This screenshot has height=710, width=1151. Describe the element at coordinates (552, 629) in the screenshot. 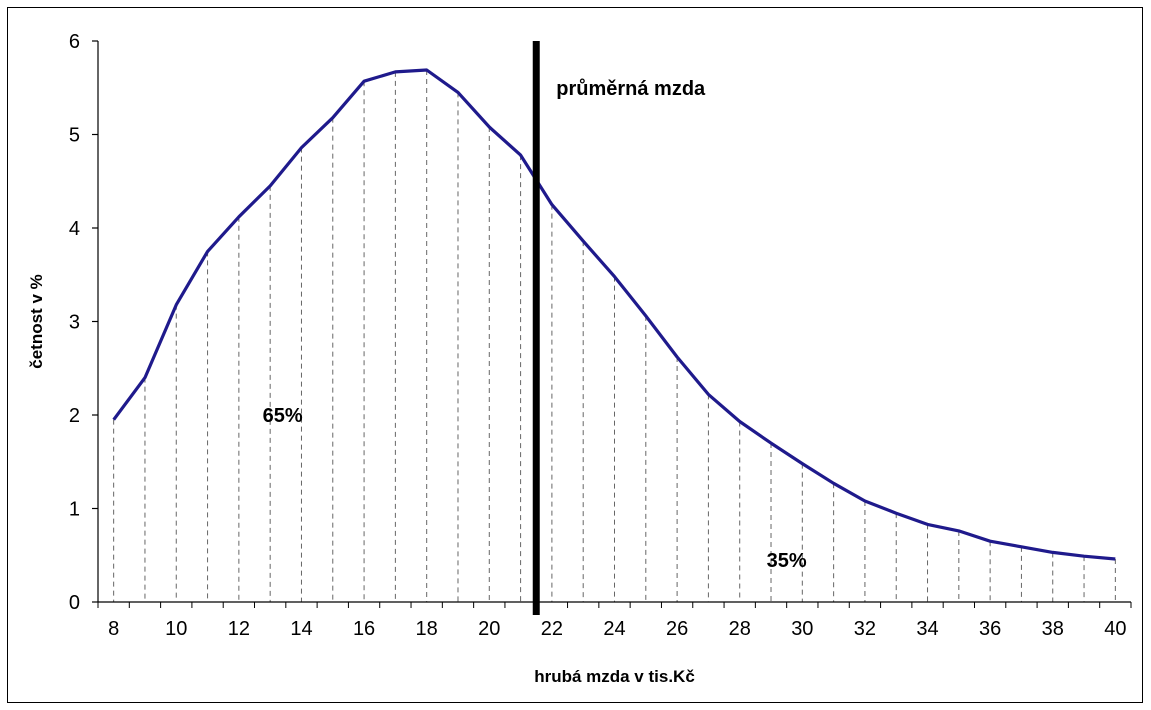

I see `x-tick-label: 22` at that location.